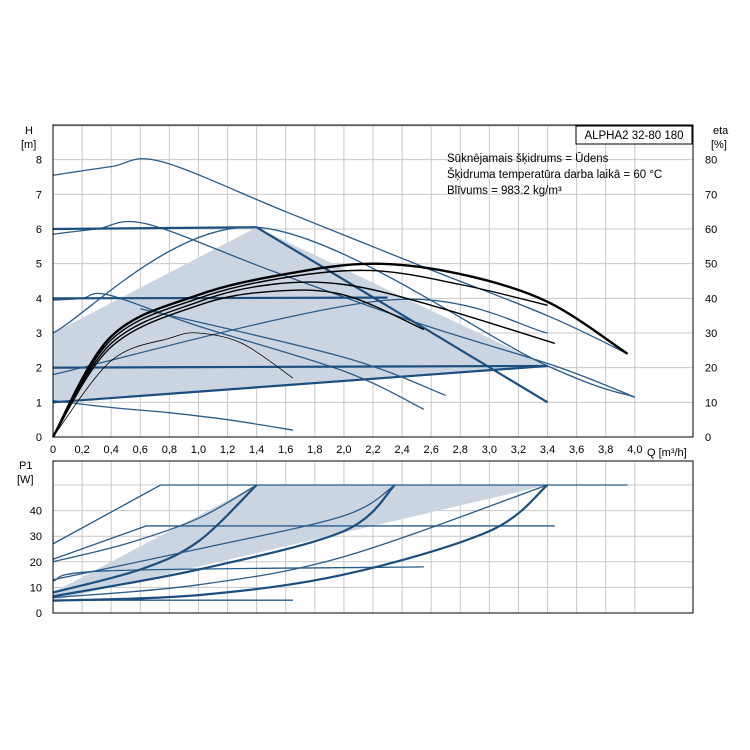 This screenshot has height=750, width=750. Describe the element at coordinates (39, 265) in the screenshot. I see `head-y-tick-label: 5` at that location.